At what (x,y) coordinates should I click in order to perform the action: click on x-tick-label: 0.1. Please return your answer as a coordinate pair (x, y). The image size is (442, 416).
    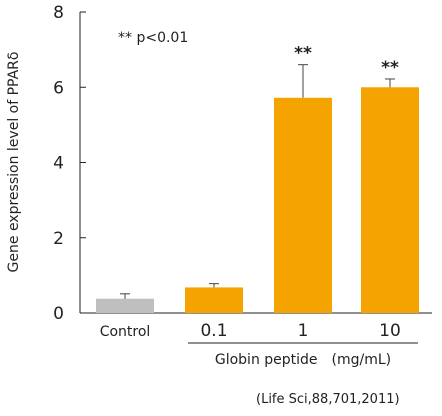
    Looking at the image, I should click on (213, 331).